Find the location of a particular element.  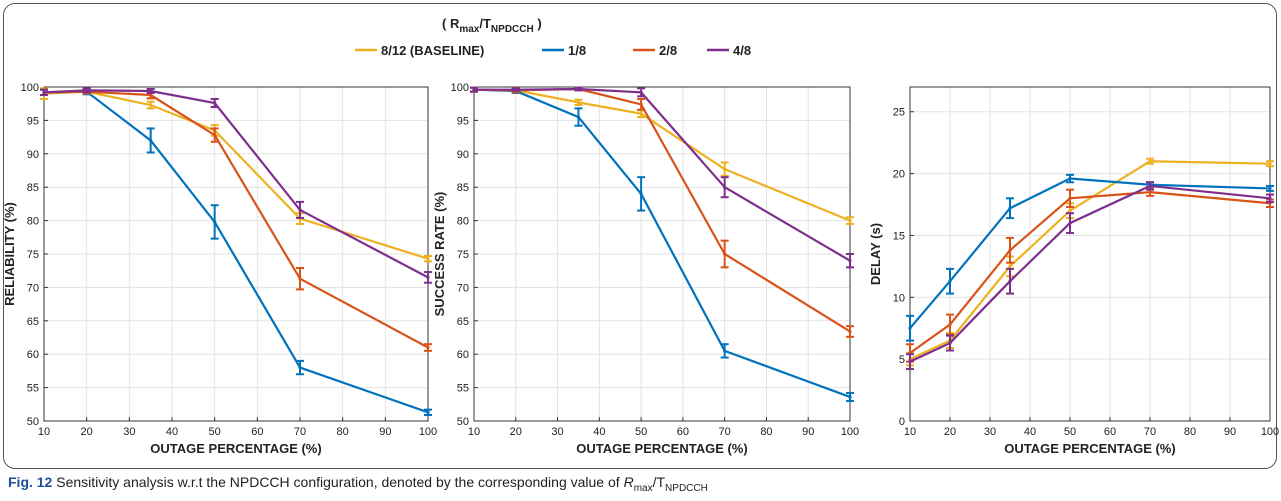

y-tick-label: 25 is located at coordinates (899, 113).